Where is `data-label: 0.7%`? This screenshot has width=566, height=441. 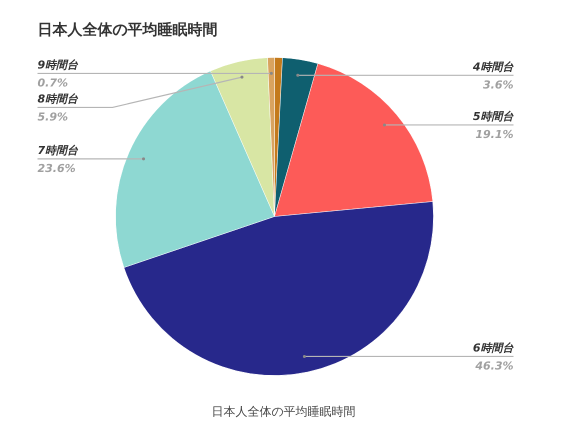 data-label: 0.7% is located at coordinates (53, 83).